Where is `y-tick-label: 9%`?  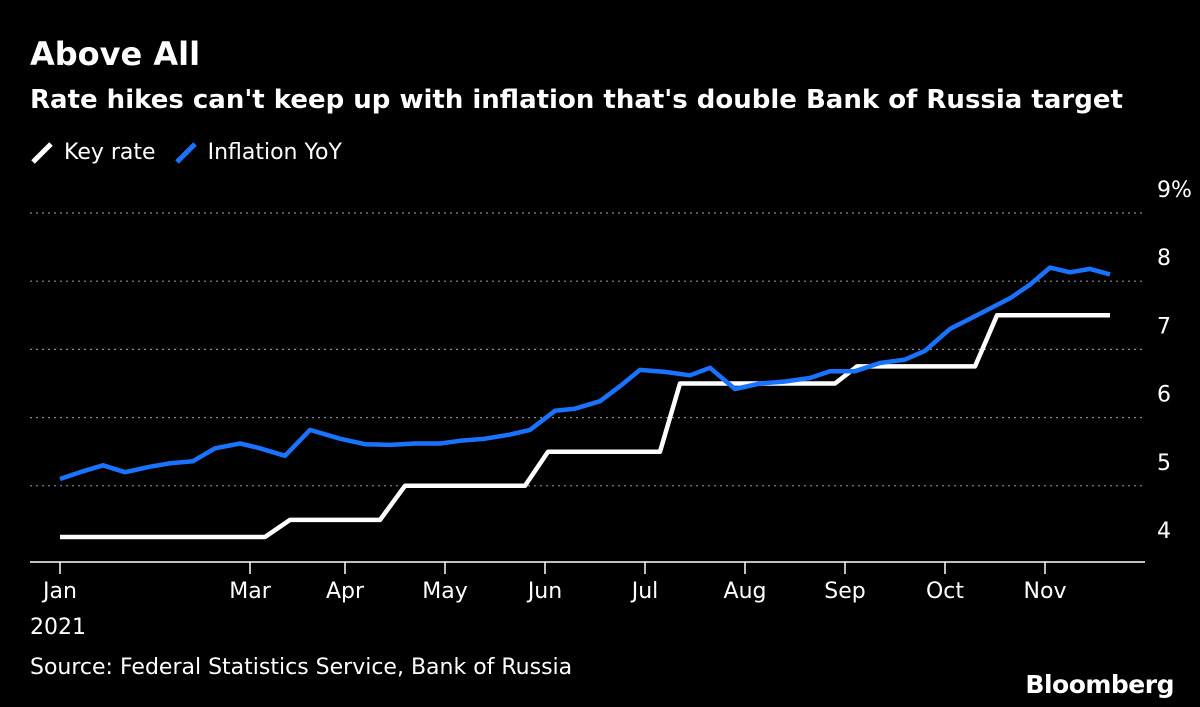
y-tick-label: 9% is located at coordinates (1174, 190).